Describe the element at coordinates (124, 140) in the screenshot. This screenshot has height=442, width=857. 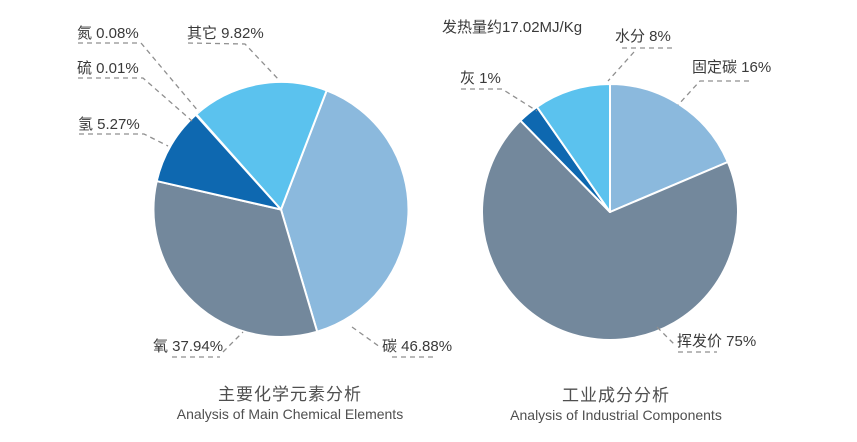
I see `leader-line-hydrogen` at that location.